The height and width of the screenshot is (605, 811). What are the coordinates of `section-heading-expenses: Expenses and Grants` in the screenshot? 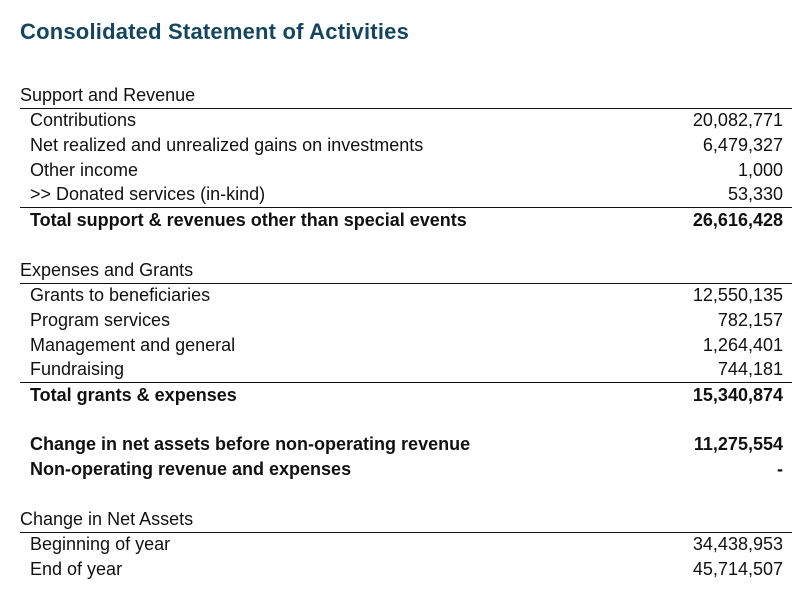 It's located at (107, 270).